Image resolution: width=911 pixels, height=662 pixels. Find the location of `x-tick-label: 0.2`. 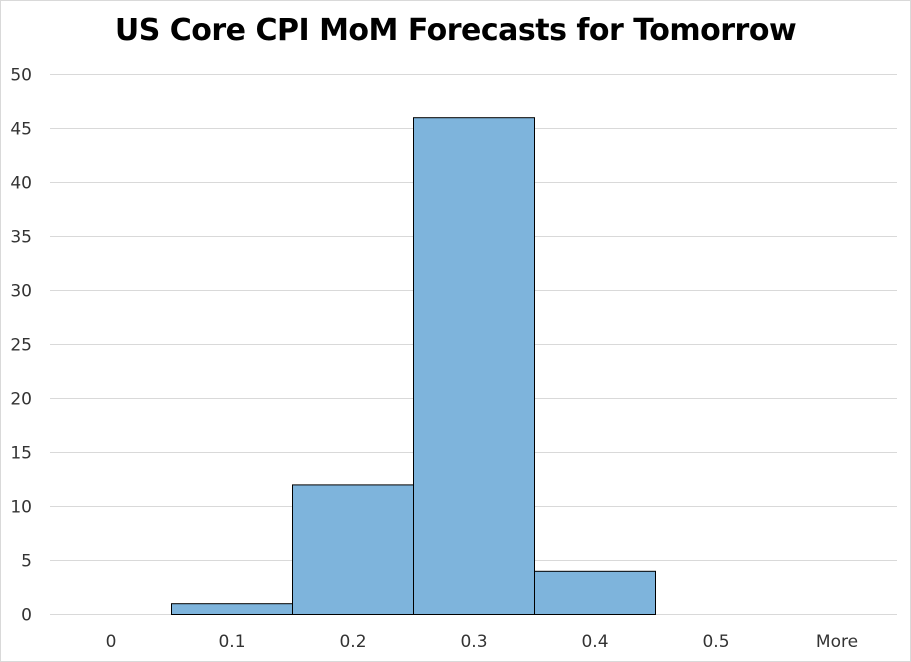

x-tick-label: 0.2 is located at coordinates (352, 642).